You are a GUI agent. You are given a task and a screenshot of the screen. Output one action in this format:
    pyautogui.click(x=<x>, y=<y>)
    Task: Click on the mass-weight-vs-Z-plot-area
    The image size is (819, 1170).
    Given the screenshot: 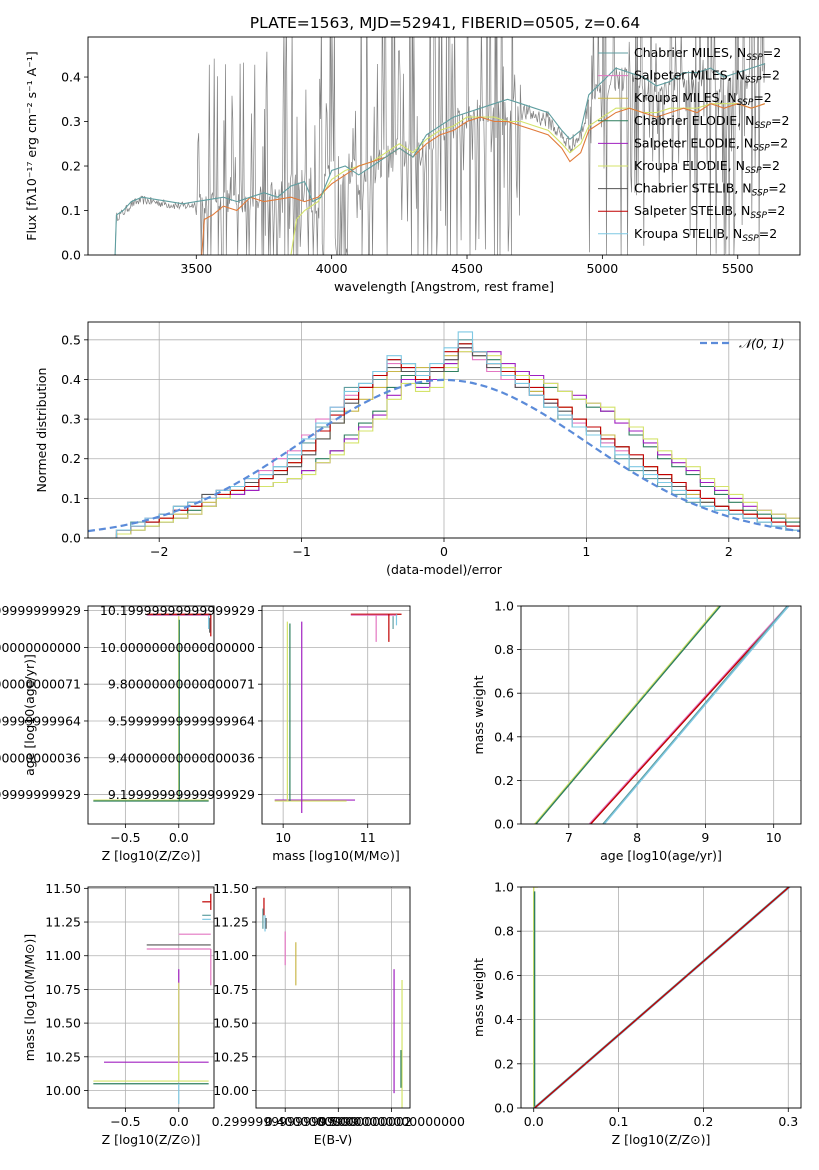 What is the action you would take?
    pyautogui.click(x=662, y=997)
    